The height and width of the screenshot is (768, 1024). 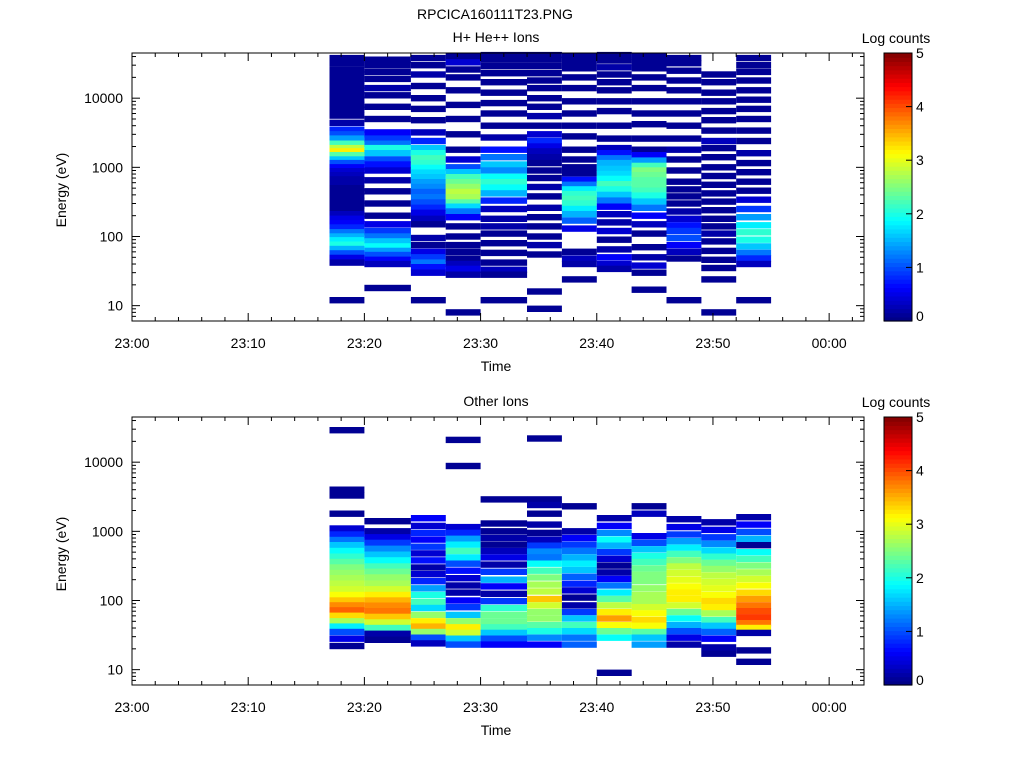 I want to click on x-tick-label: 00:00, so click(x=829, y=707).